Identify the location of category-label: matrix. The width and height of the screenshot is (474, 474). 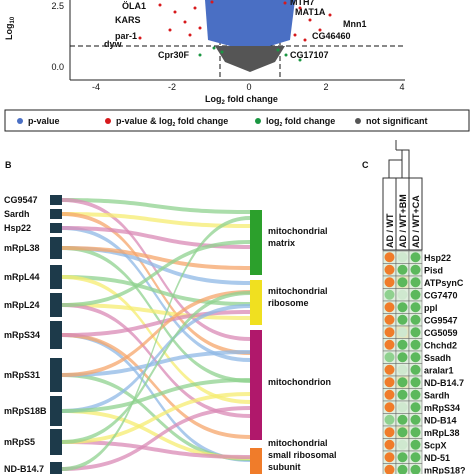
(281, 243).